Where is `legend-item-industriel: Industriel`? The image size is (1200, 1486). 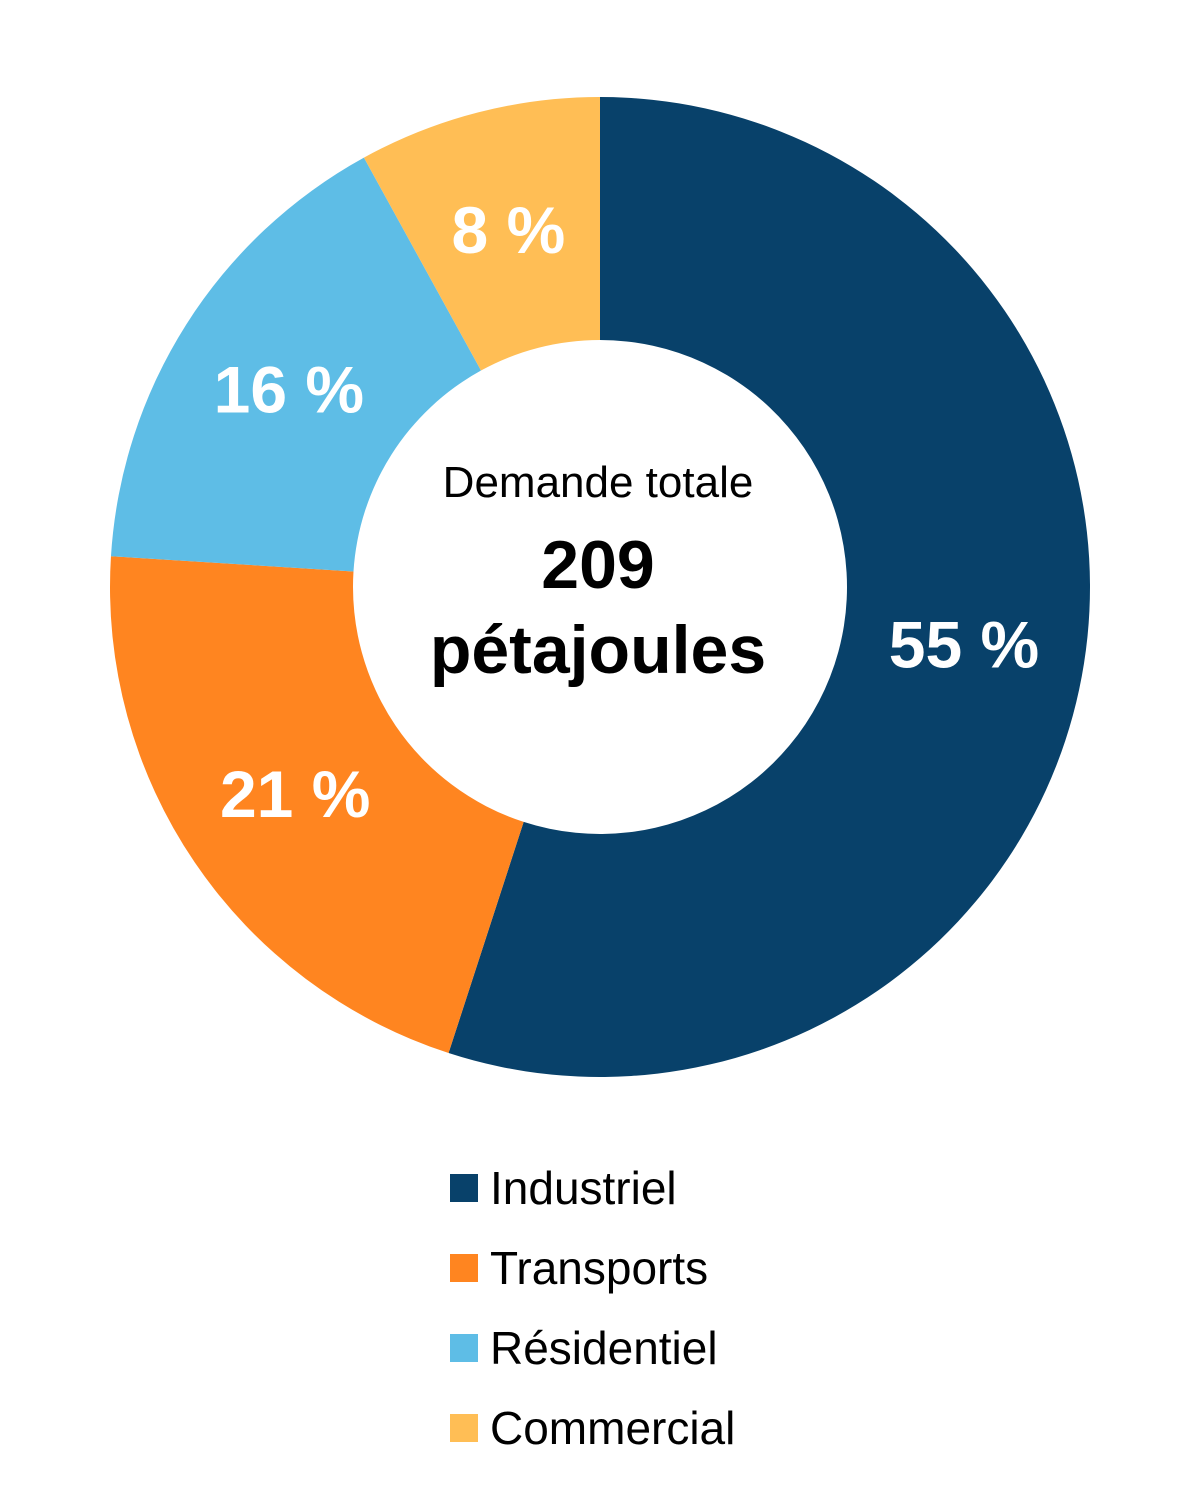 legend-item-industriel: Industriel is located at coordinates (680, 1188).